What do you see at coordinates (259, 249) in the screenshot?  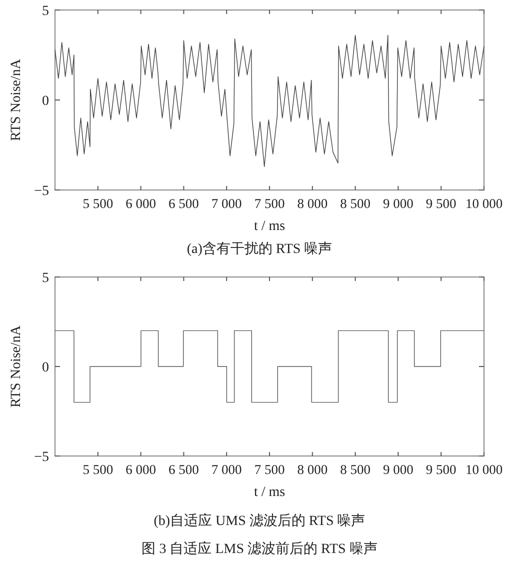 I see `text: (a)含有干扰的 RTS 噪声` at bounding box center [259, 249].